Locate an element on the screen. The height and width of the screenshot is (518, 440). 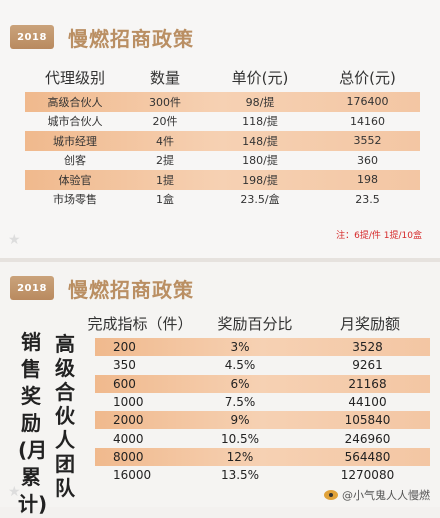
cell-target: 2000 is located at coordinates (128, 420).